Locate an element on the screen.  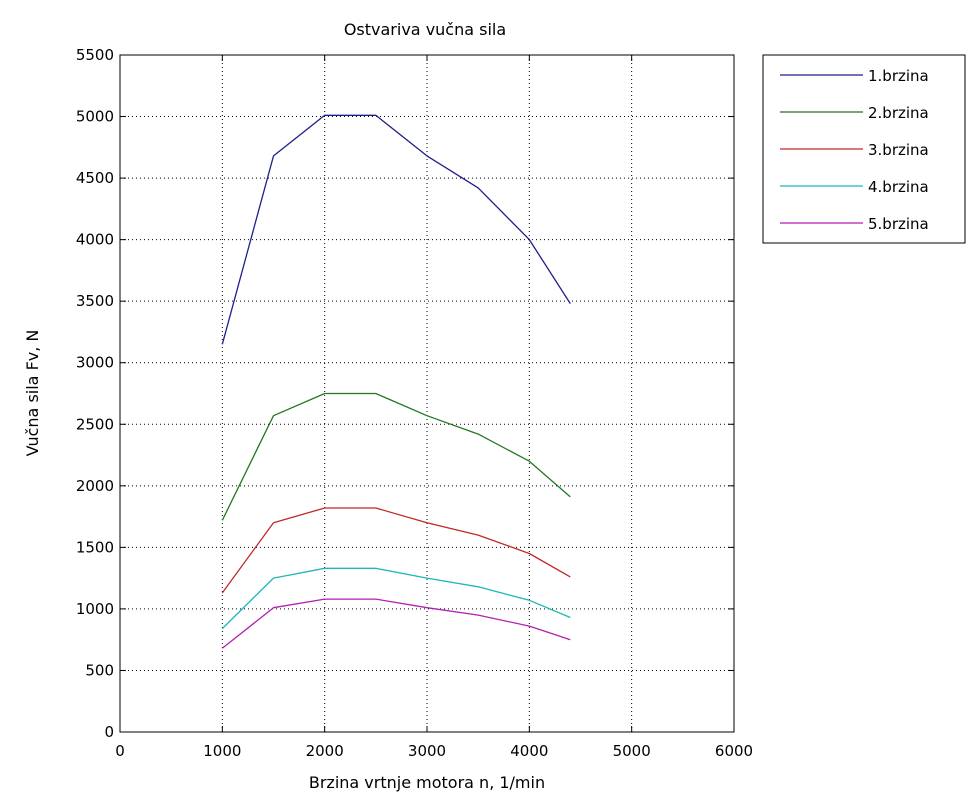
legend-label: 1.brzina is located at coordinates (898, 76).